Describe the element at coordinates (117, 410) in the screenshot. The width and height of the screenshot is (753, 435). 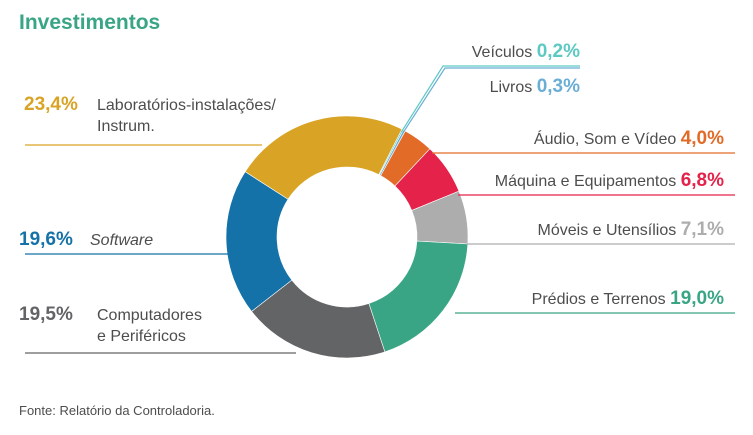
I see `source-note: Fonte: Relatório da Controladoria.` at that location.